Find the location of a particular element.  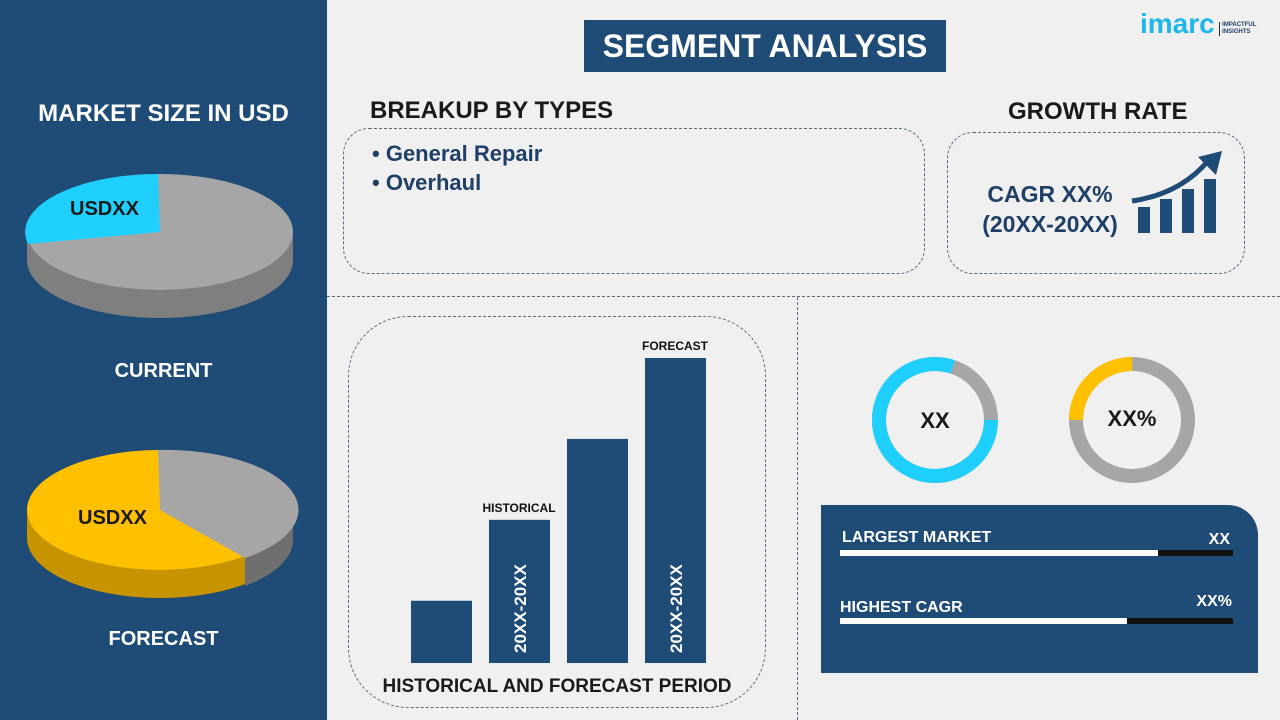

logo-mark: imarc is located at coordinates (1177, 23).